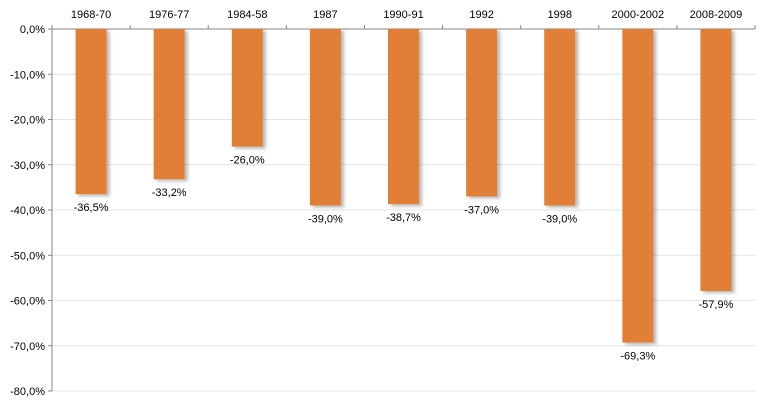  Describe the element at coordinates (716, 15) in the screenshot. I see `category-label: 2008-2009` at that location.